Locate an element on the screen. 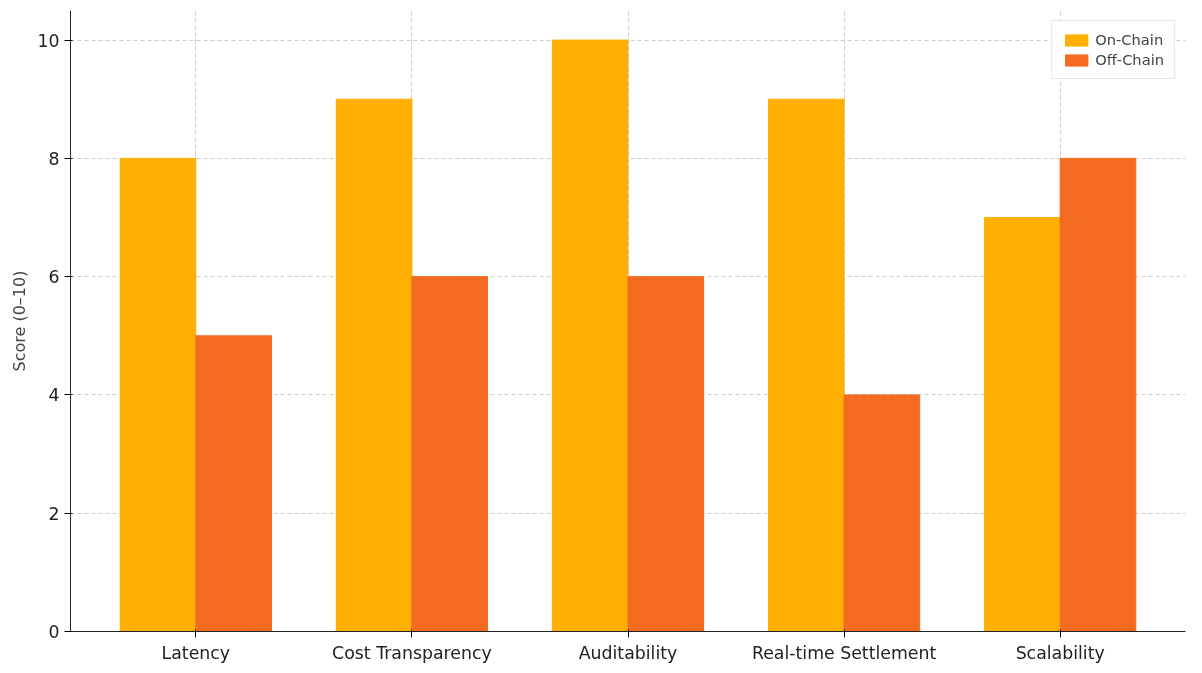  y-tick-label: 4 is located at coordinates (54, 395).